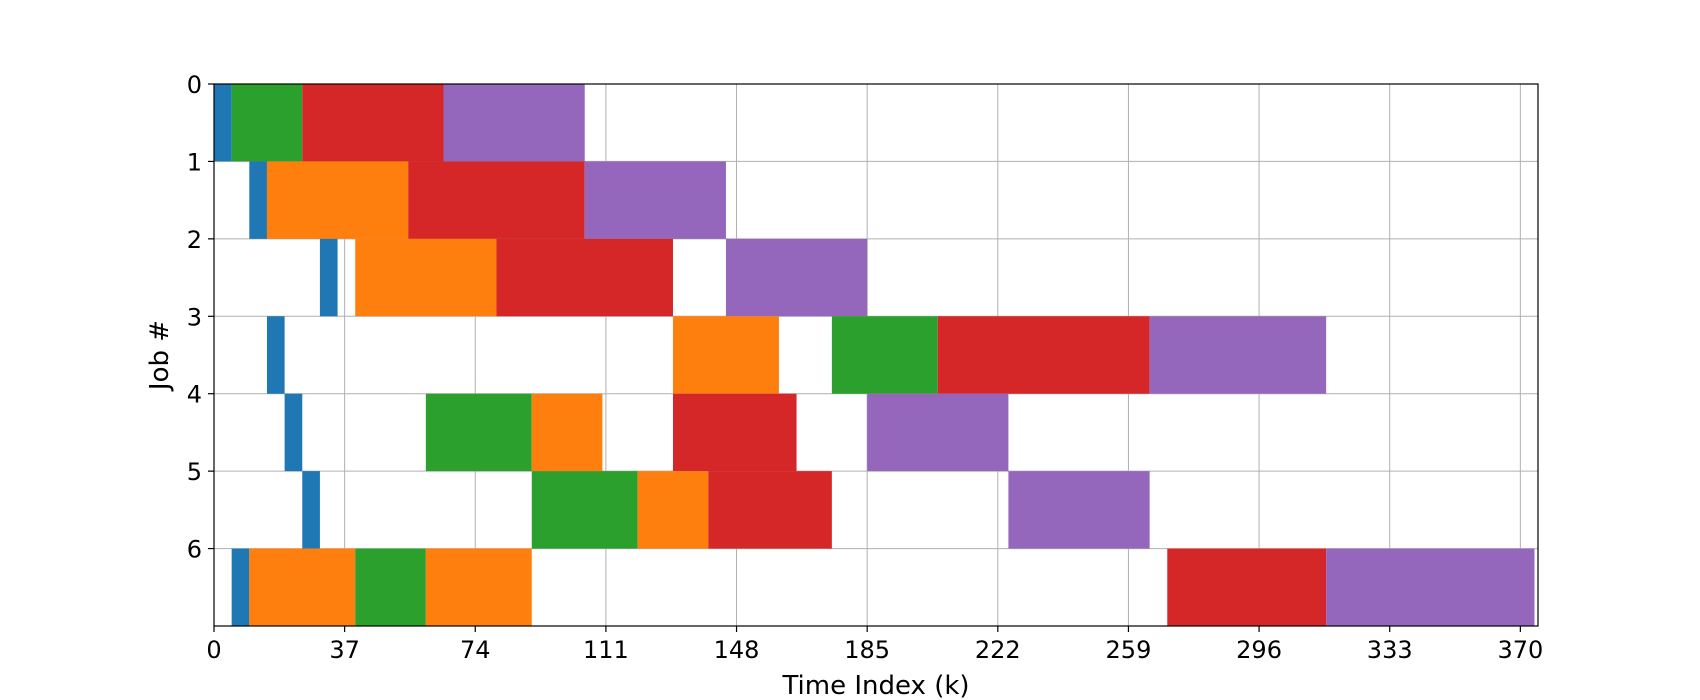 The height and width of the screenshot is (700, 1700). I want to click on x-tick-label: 111, so click(606, 650).